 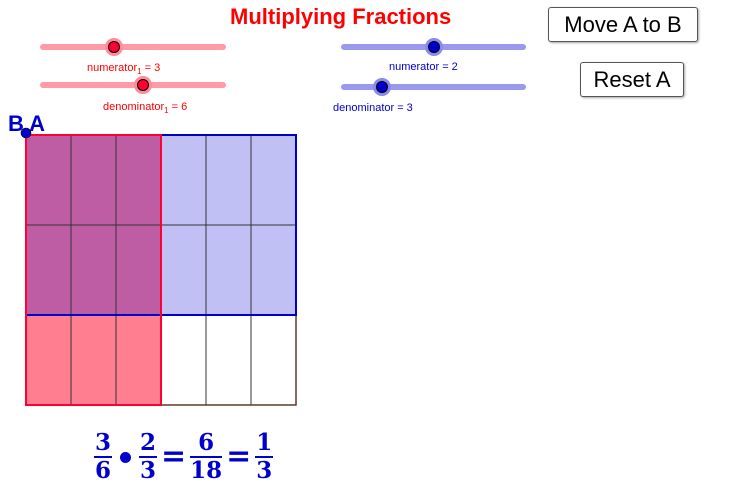 I want to click on fraction-2-denominator: 3, so click(x=147, y=470).